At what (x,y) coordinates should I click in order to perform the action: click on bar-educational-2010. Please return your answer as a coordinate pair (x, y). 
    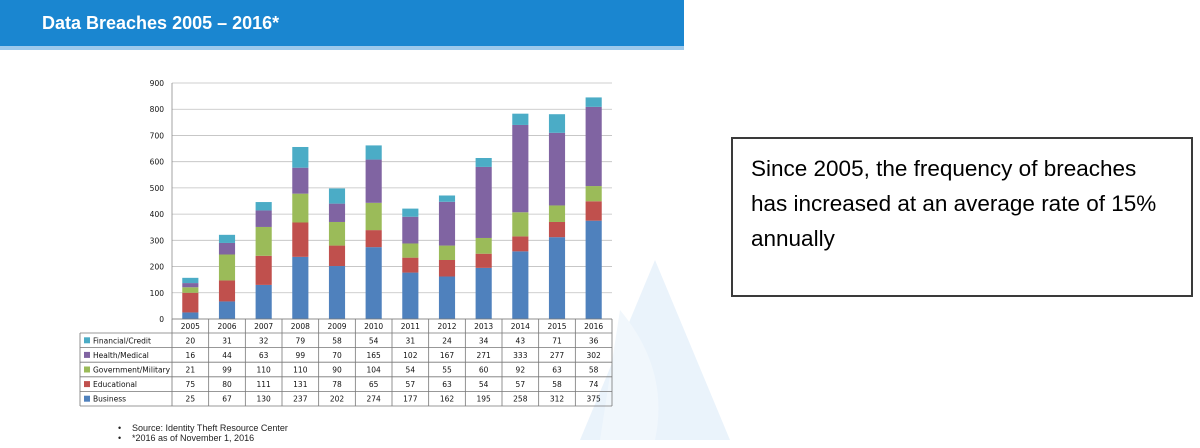
    Looking at the image, I should click on (373, 239).